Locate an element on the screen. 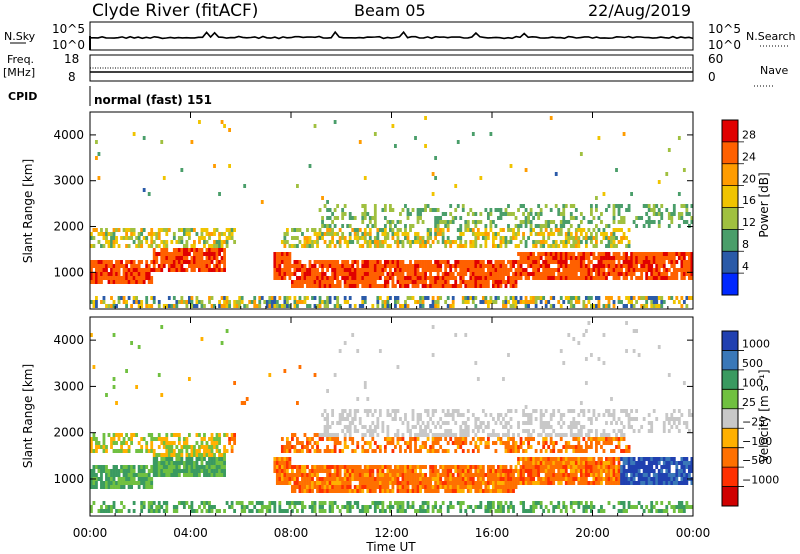 The image size is (800, 554). nsky-tick-top: 10^5 is located at coordinates (68, 29).